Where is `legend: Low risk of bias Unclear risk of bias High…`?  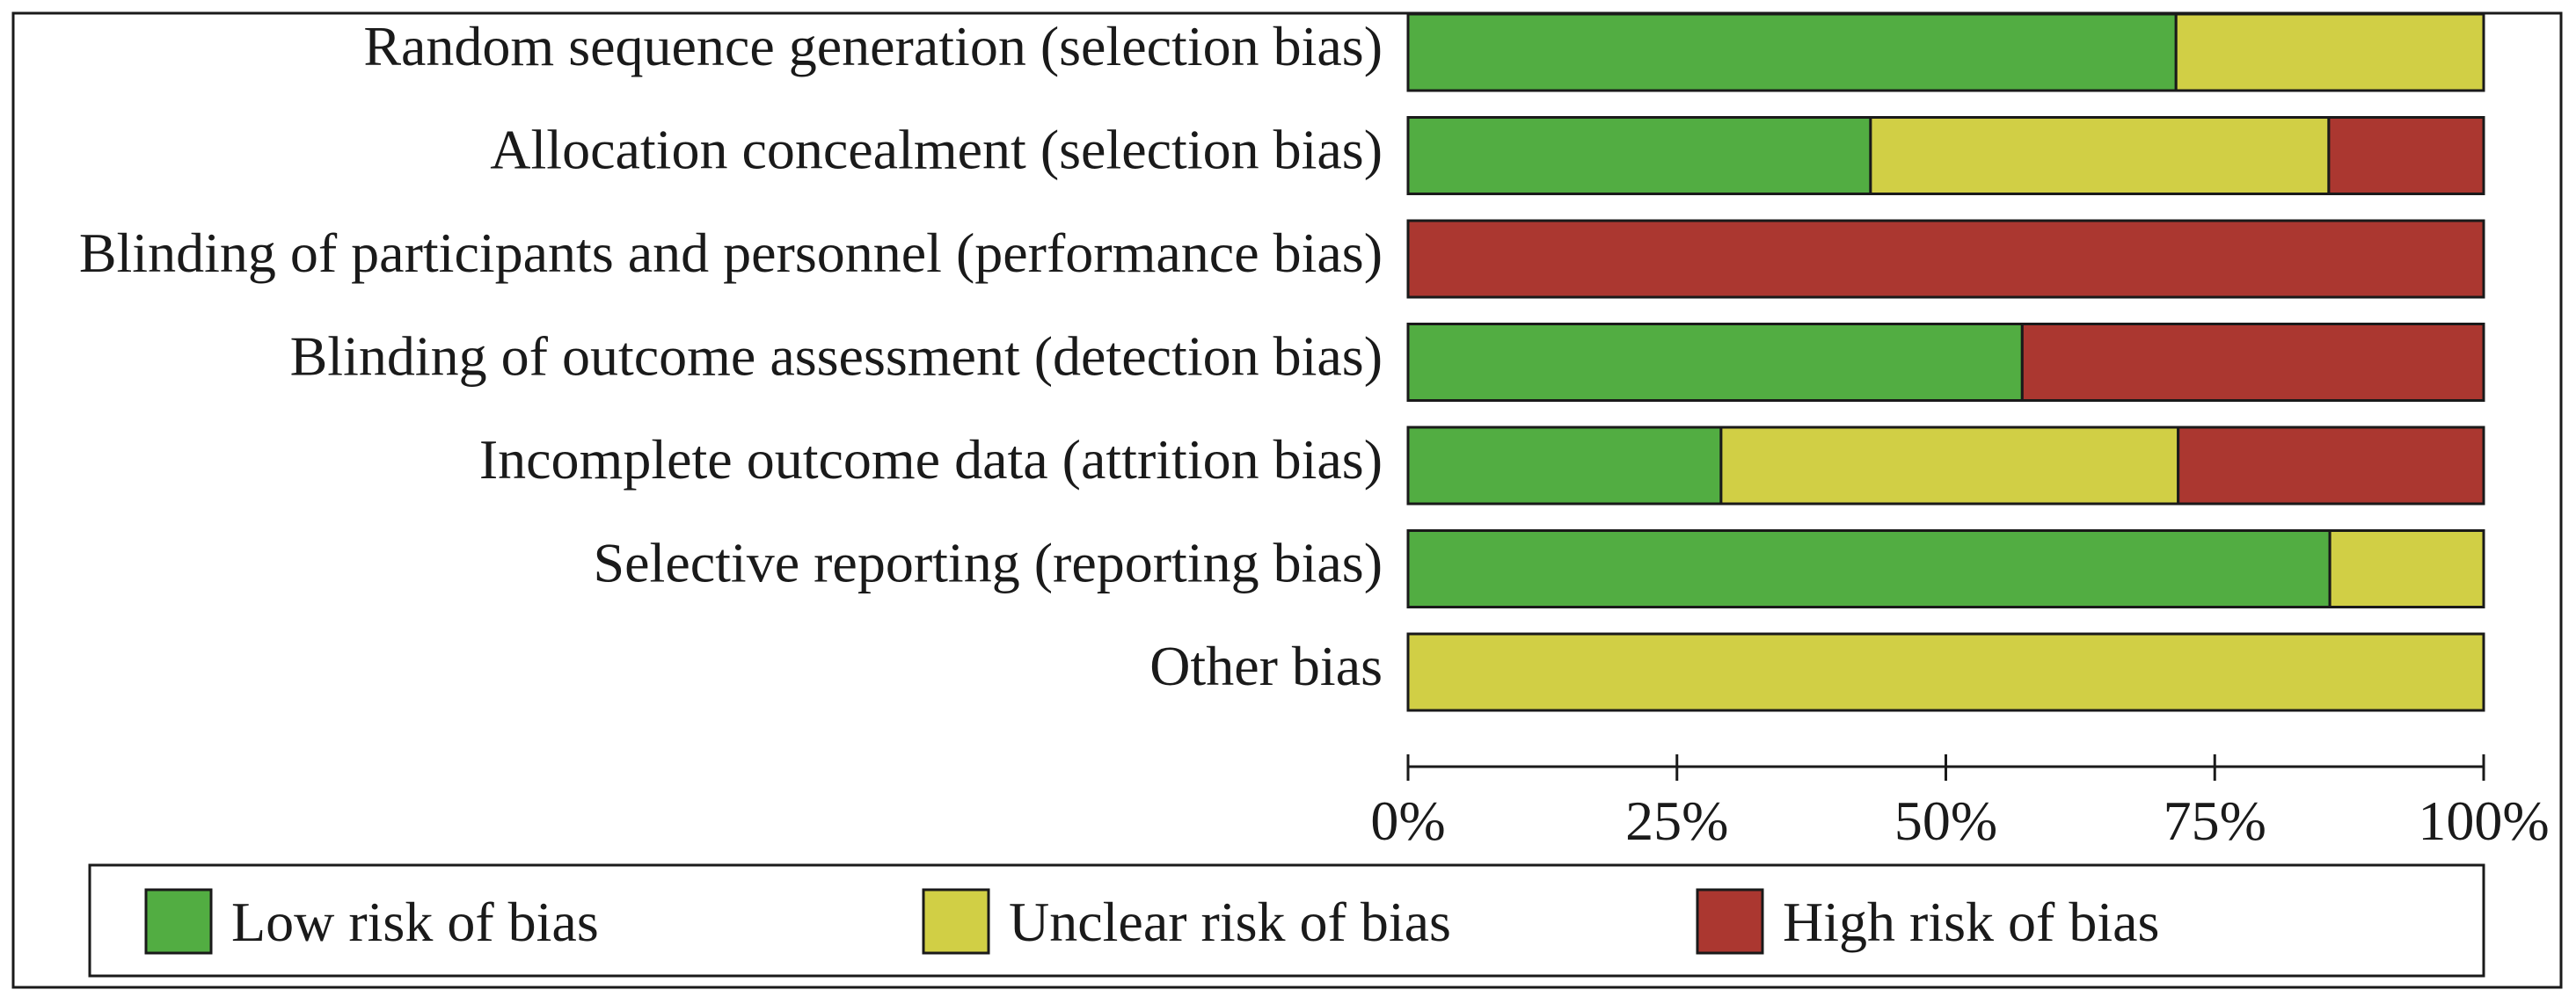 legend: Low risk of bias Unclear risk of bias High… is located at coordinates (1286, 920).